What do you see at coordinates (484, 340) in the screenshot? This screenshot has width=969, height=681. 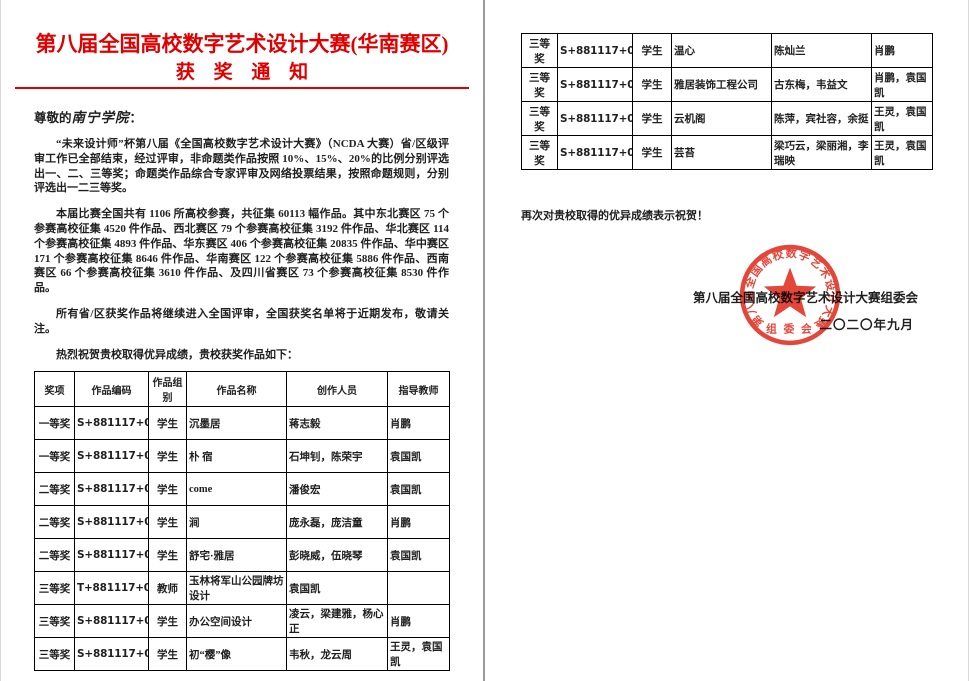 I see `page-separator` at bounding box center [484, 340].